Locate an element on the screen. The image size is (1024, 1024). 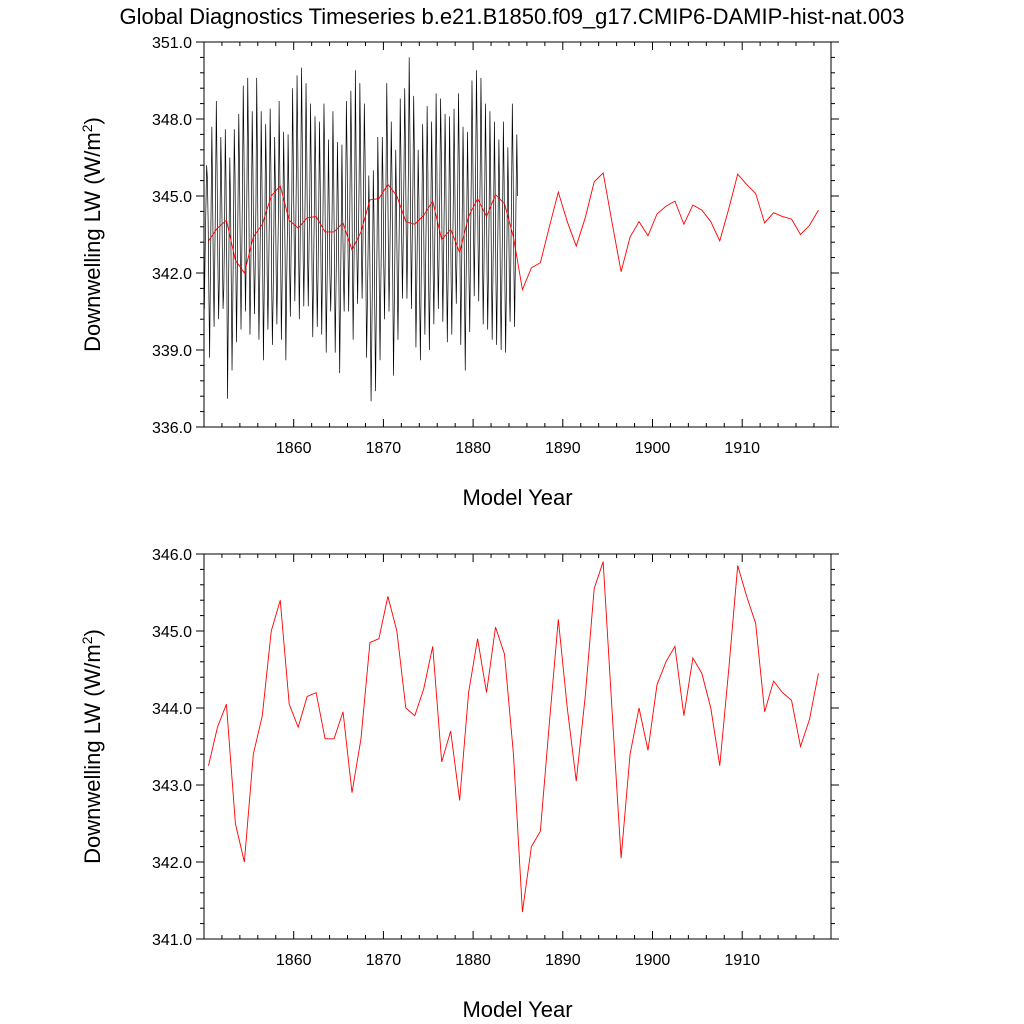
y-tick-label: 348.0 is located at coordinates (172, 120).